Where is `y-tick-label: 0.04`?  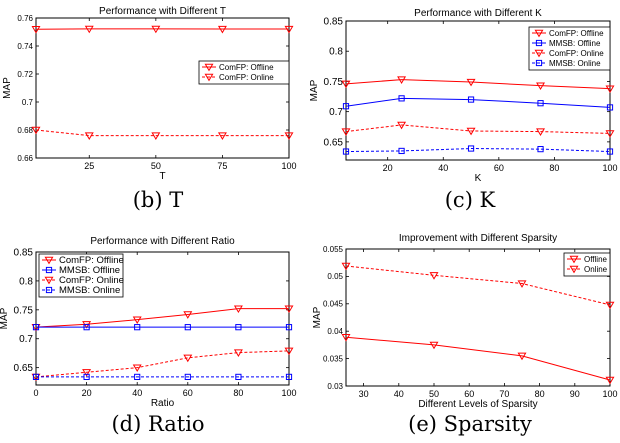
y-tick-label: 0.04 is located at coordinates (335, 331).